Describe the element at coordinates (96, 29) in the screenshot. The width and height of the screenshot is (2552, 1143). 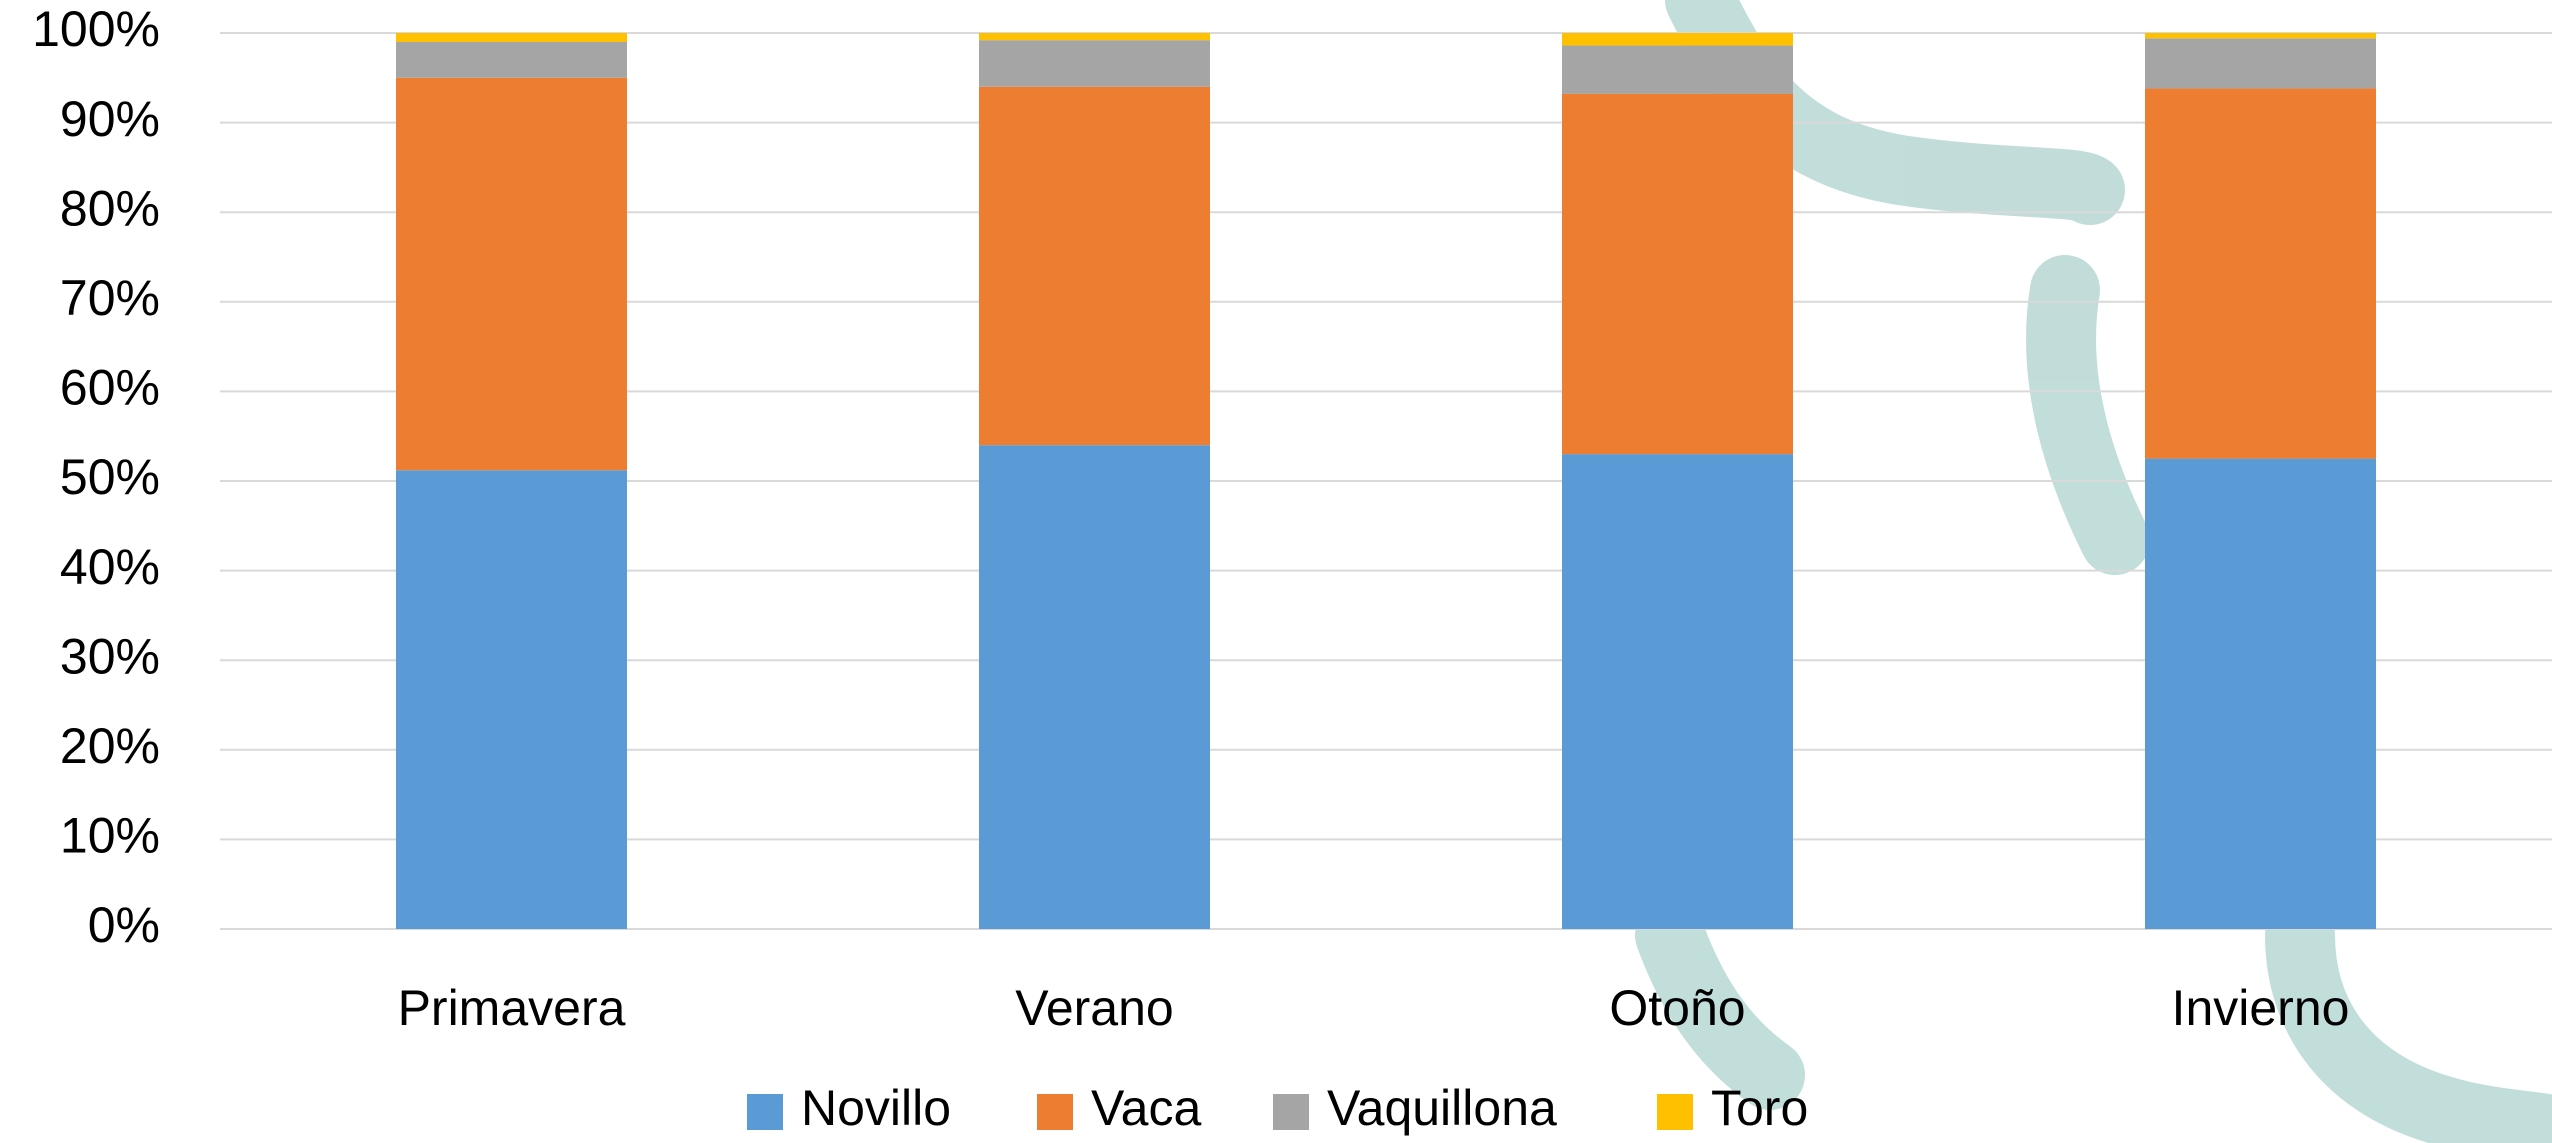
I see `y-tick-label: 100%` at that location.